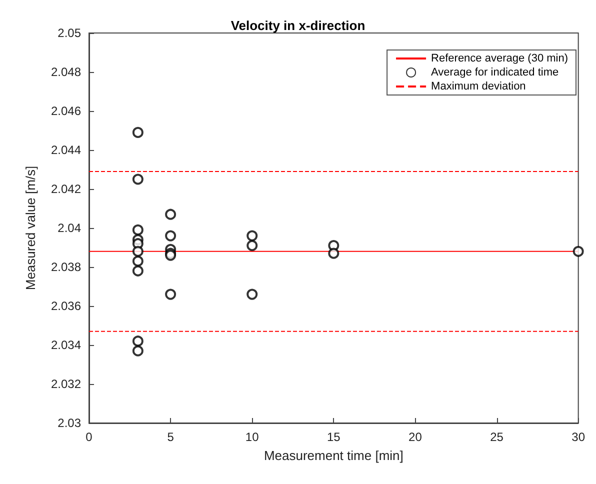  Describe the element at coordinates (89, 437) in the screenshot. I see `x-tick-label: 0` at that location.